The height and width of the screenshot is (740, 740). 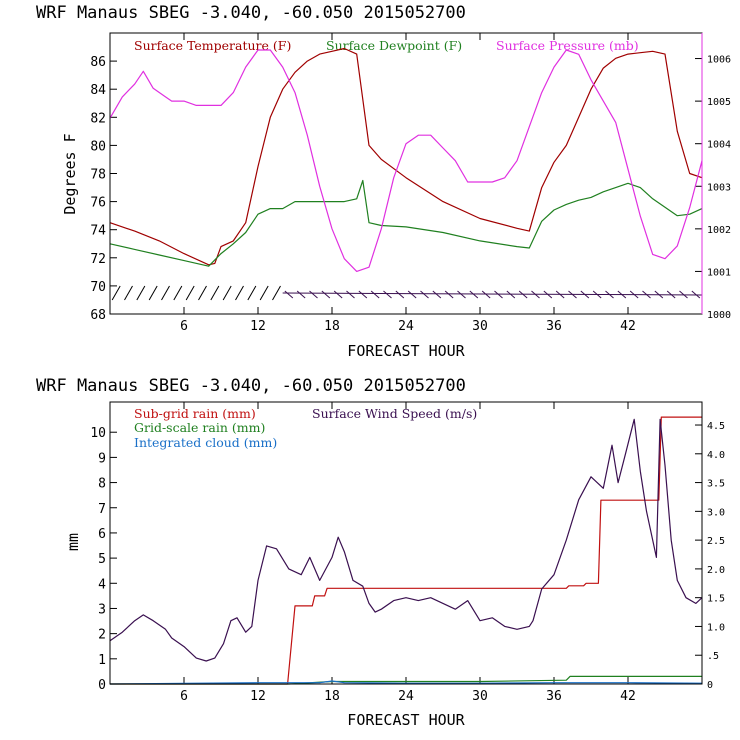 I want to click on y2-tick-label: 3.5, so click(x=716, y=484).